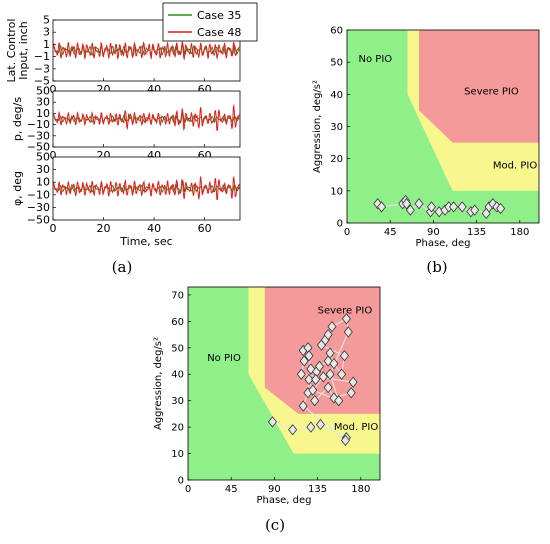 Image resolution: width=550 pixels, height=544 pixels. What do you see at coordinates (46, 32) in the screenshot?
I see `y-tick-label: 3` at bounding box center [46, 32].